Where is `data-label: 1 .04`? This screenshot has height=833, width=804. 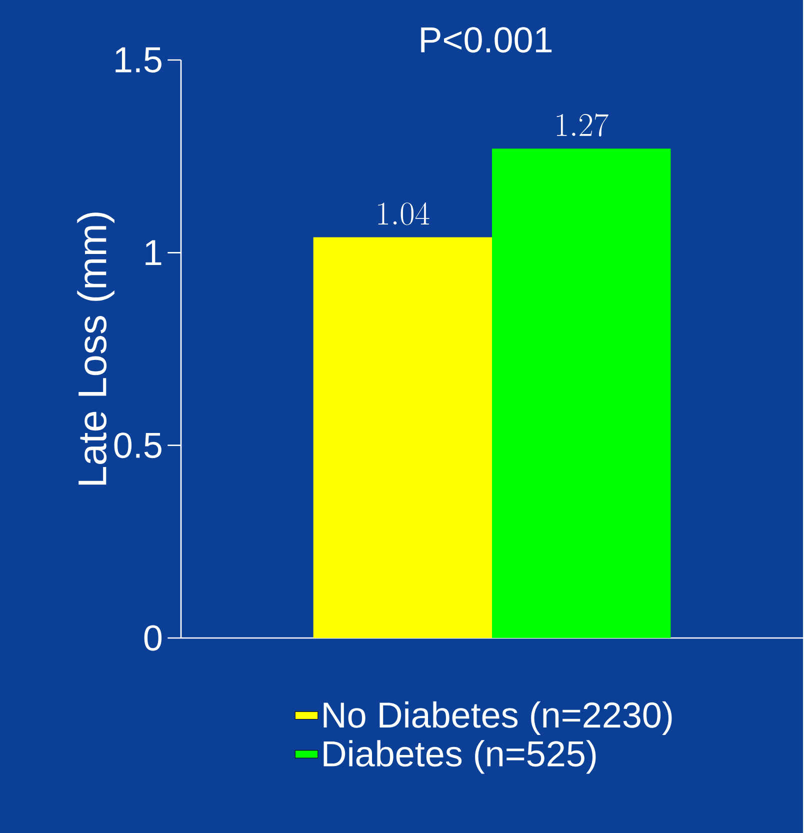
data-label: 1 .04 is located at coordinates (404, 214).